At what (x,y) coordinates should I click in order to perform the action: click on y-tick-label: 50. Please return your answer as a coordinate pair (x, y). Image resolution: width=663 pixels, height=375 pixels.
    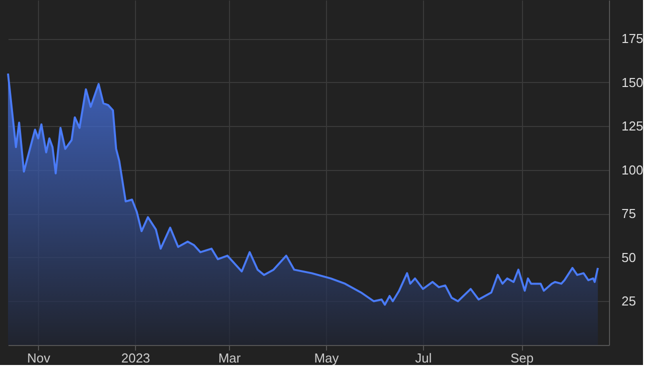
    Looking at the image, I should click on (629, 257).